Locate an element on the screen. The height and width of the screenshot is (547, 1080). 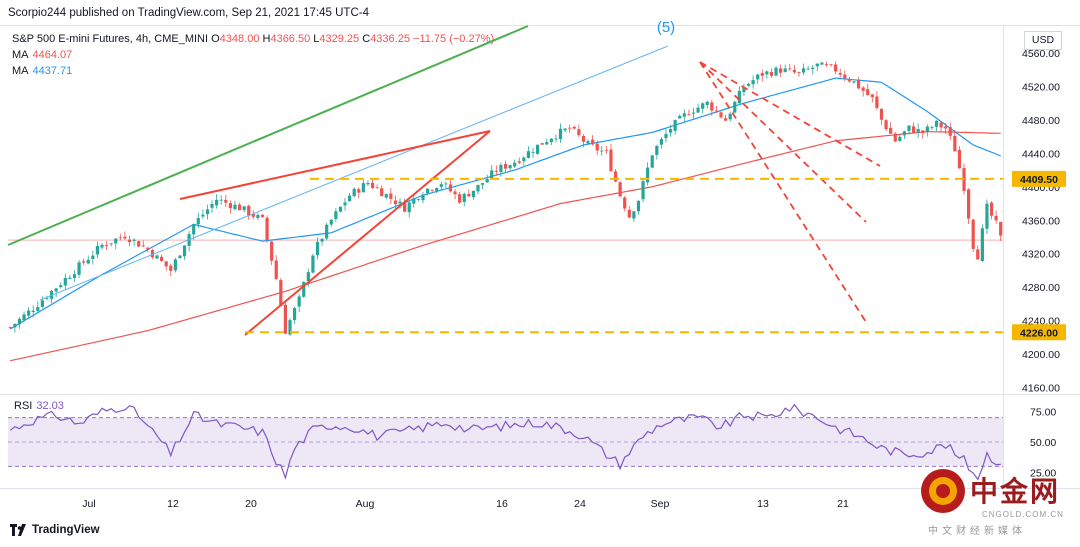
time-tick-label: 24 is located at coordinates (580, 504).